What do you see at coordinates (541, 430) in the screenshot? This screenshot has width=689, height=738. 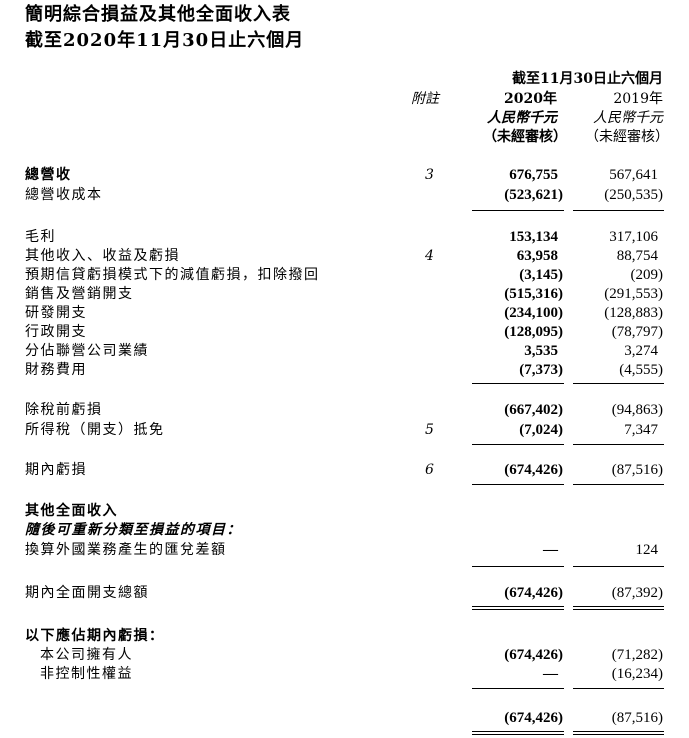 I see `value-2020: (7,024)` at bounding box center [541, 430].